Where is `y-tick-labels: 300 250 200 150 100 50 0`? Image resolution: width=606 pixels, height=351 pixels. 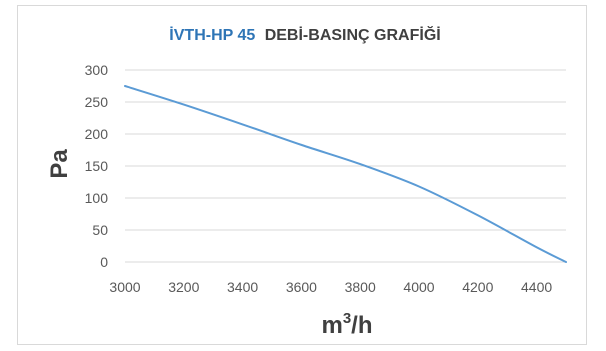
y-tick-labels: 300 250 200 150 100 50 0 is located at coordinates (97, 166).